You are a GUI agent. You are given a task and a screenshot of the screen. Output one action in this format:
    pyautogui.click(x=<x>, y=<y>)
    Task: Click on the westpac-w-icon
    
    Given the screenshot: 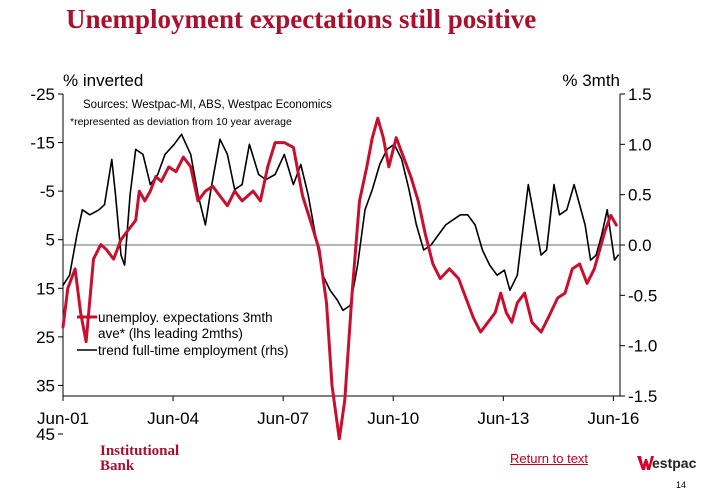 What is the action you would take?
    pyautogui.click(x=645, y=463)
    